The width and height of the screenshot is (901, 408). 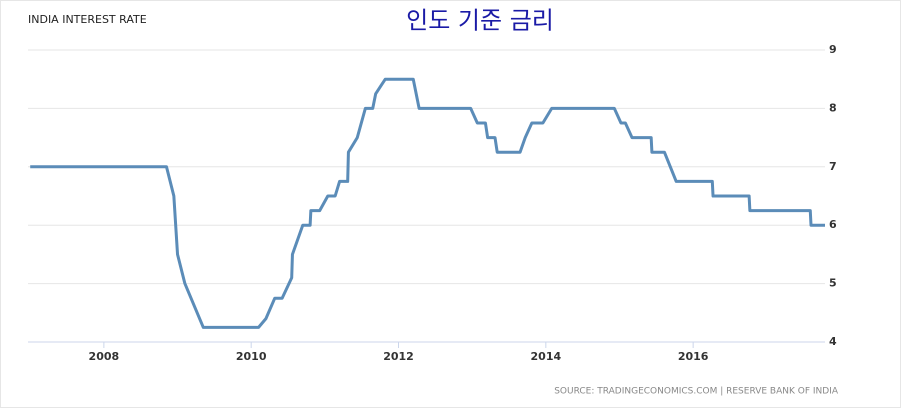 What do you see at coordinates (833, 283) in the screenshot?
I see `y-tick-label: 5` at bounding box center [833, 283].